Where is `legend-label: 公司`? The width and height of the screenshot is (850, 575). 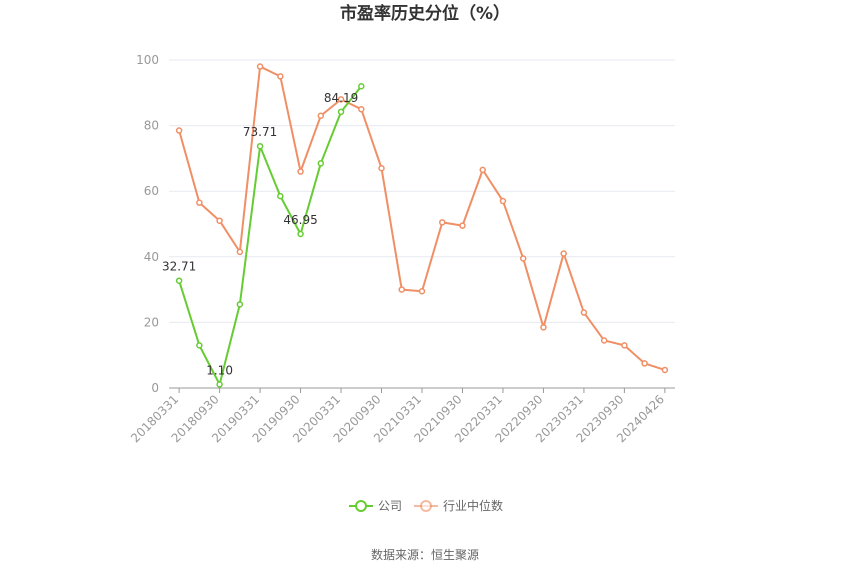
legend-label: 公司 is located at coordinates (390, 506).